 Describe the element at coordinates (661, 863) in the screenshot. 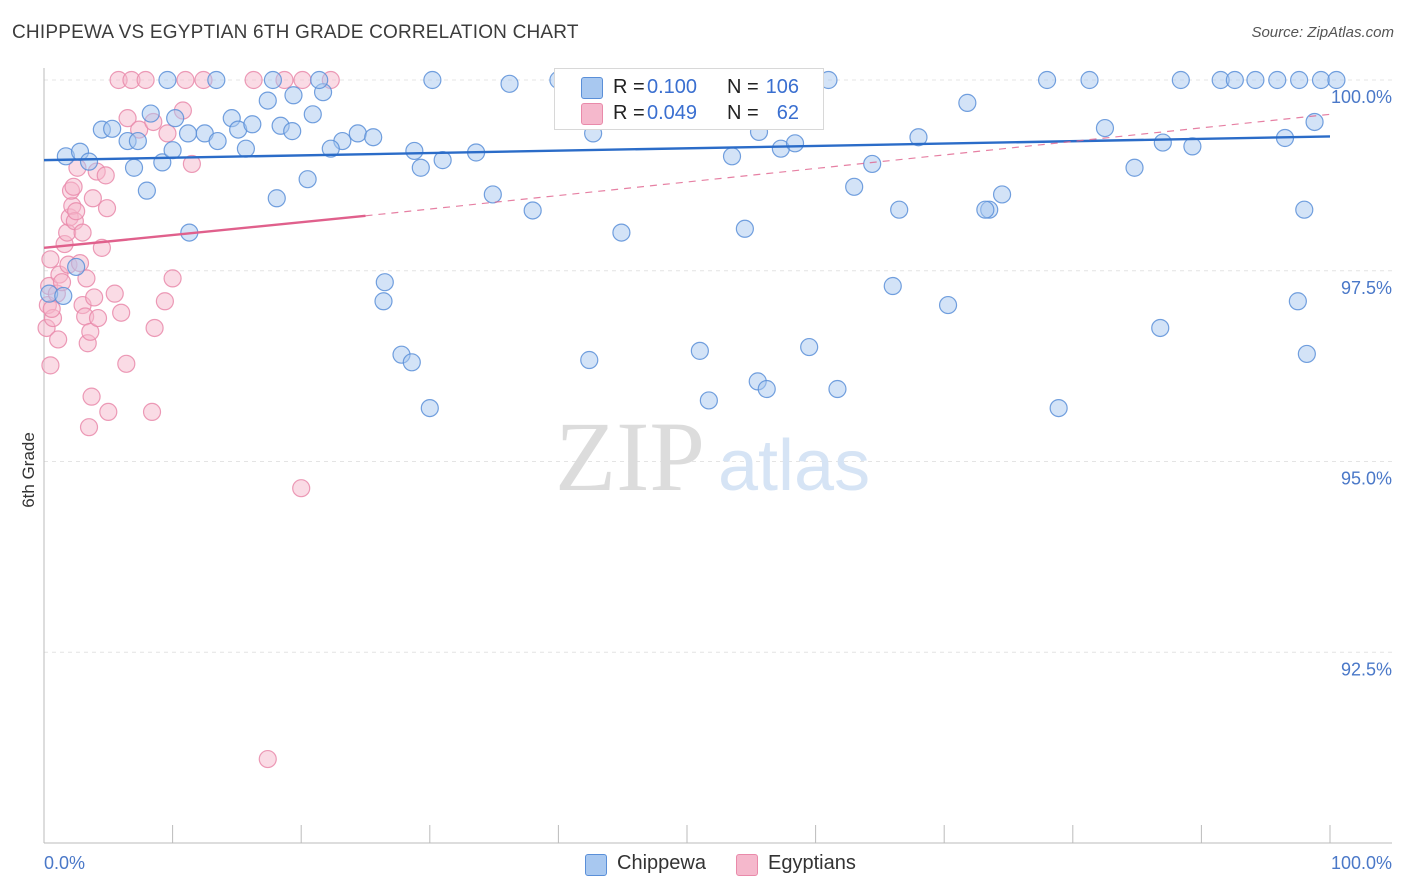

I see `legend-label-chippewa: Chippewa` at that location.